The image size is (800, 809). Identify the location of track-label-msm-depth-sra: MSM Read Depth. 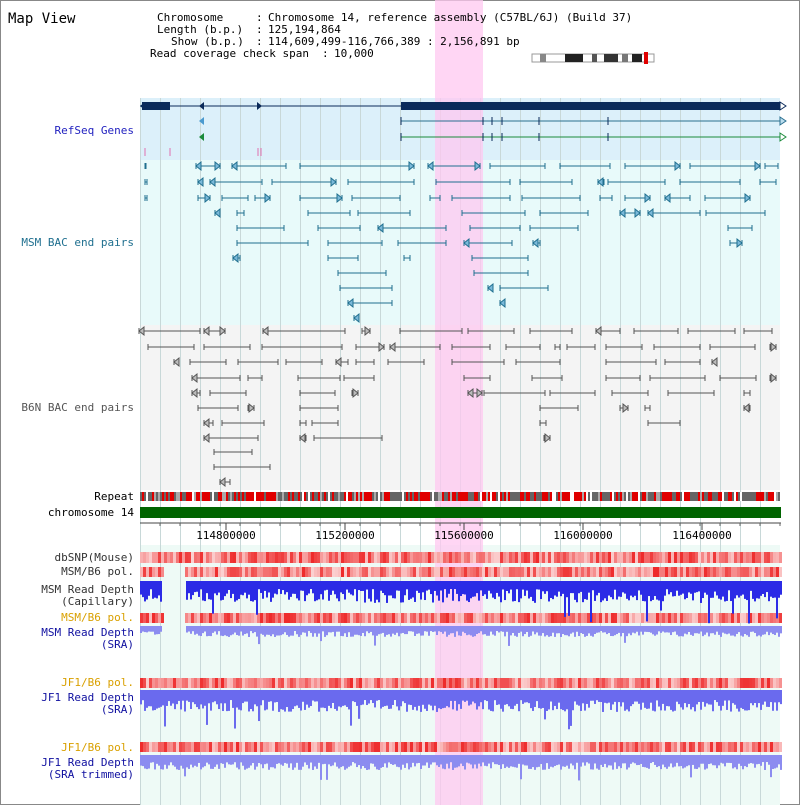
(87, 632).